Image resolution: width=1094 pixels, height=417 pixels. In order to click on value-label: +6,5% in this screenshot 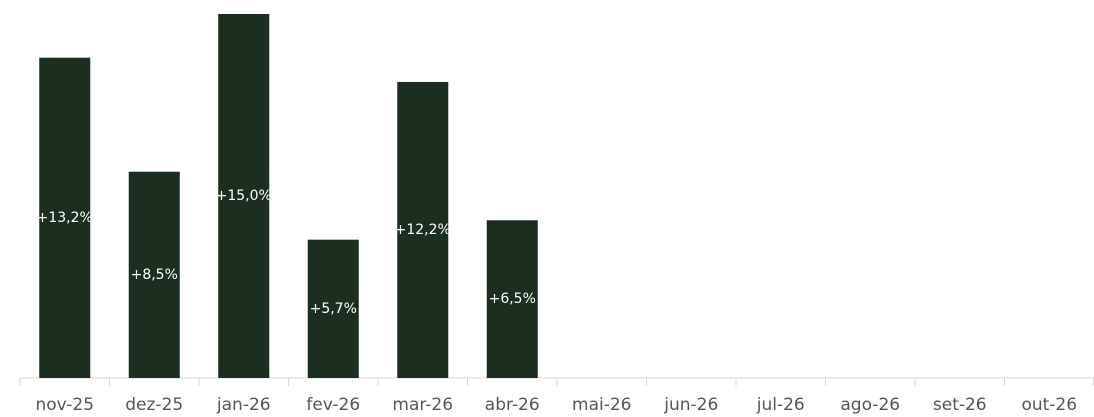, I will do `click(512, 299)`.